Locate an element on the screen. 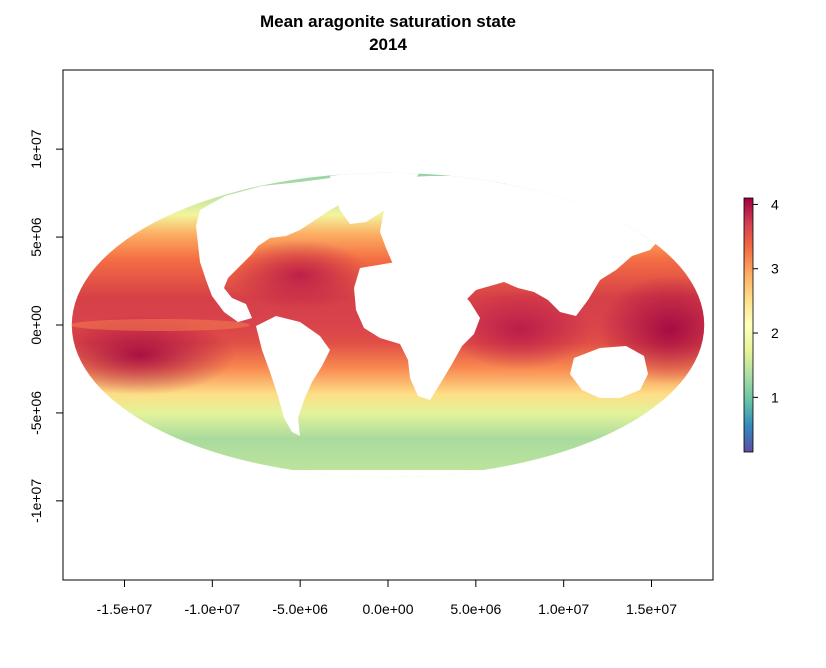 The height and width of the screenshot is (668, 826). x-tick-label: -1.5e+07 is located at coordinates (125, 609).